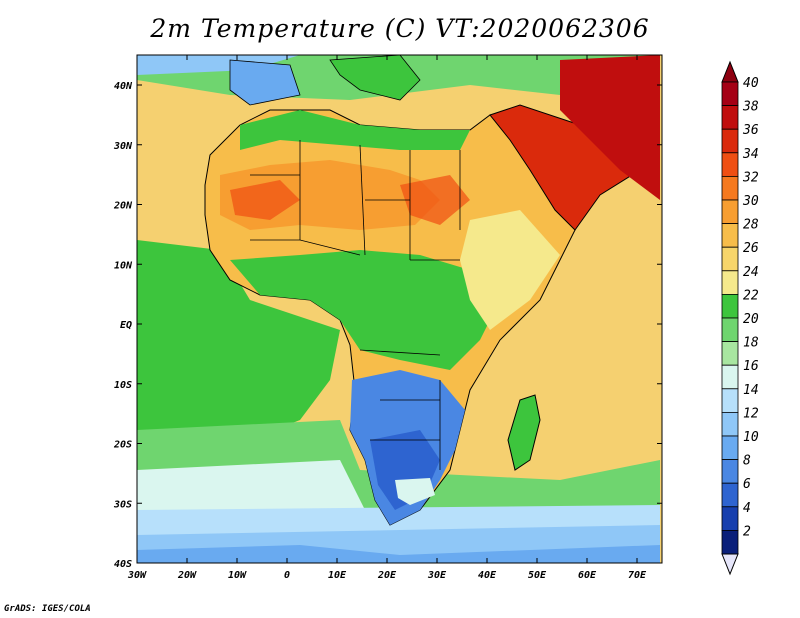 The height and width of the screenshot is (618, 800). I want to click on colorbar-label: 18, so click(751, 343).